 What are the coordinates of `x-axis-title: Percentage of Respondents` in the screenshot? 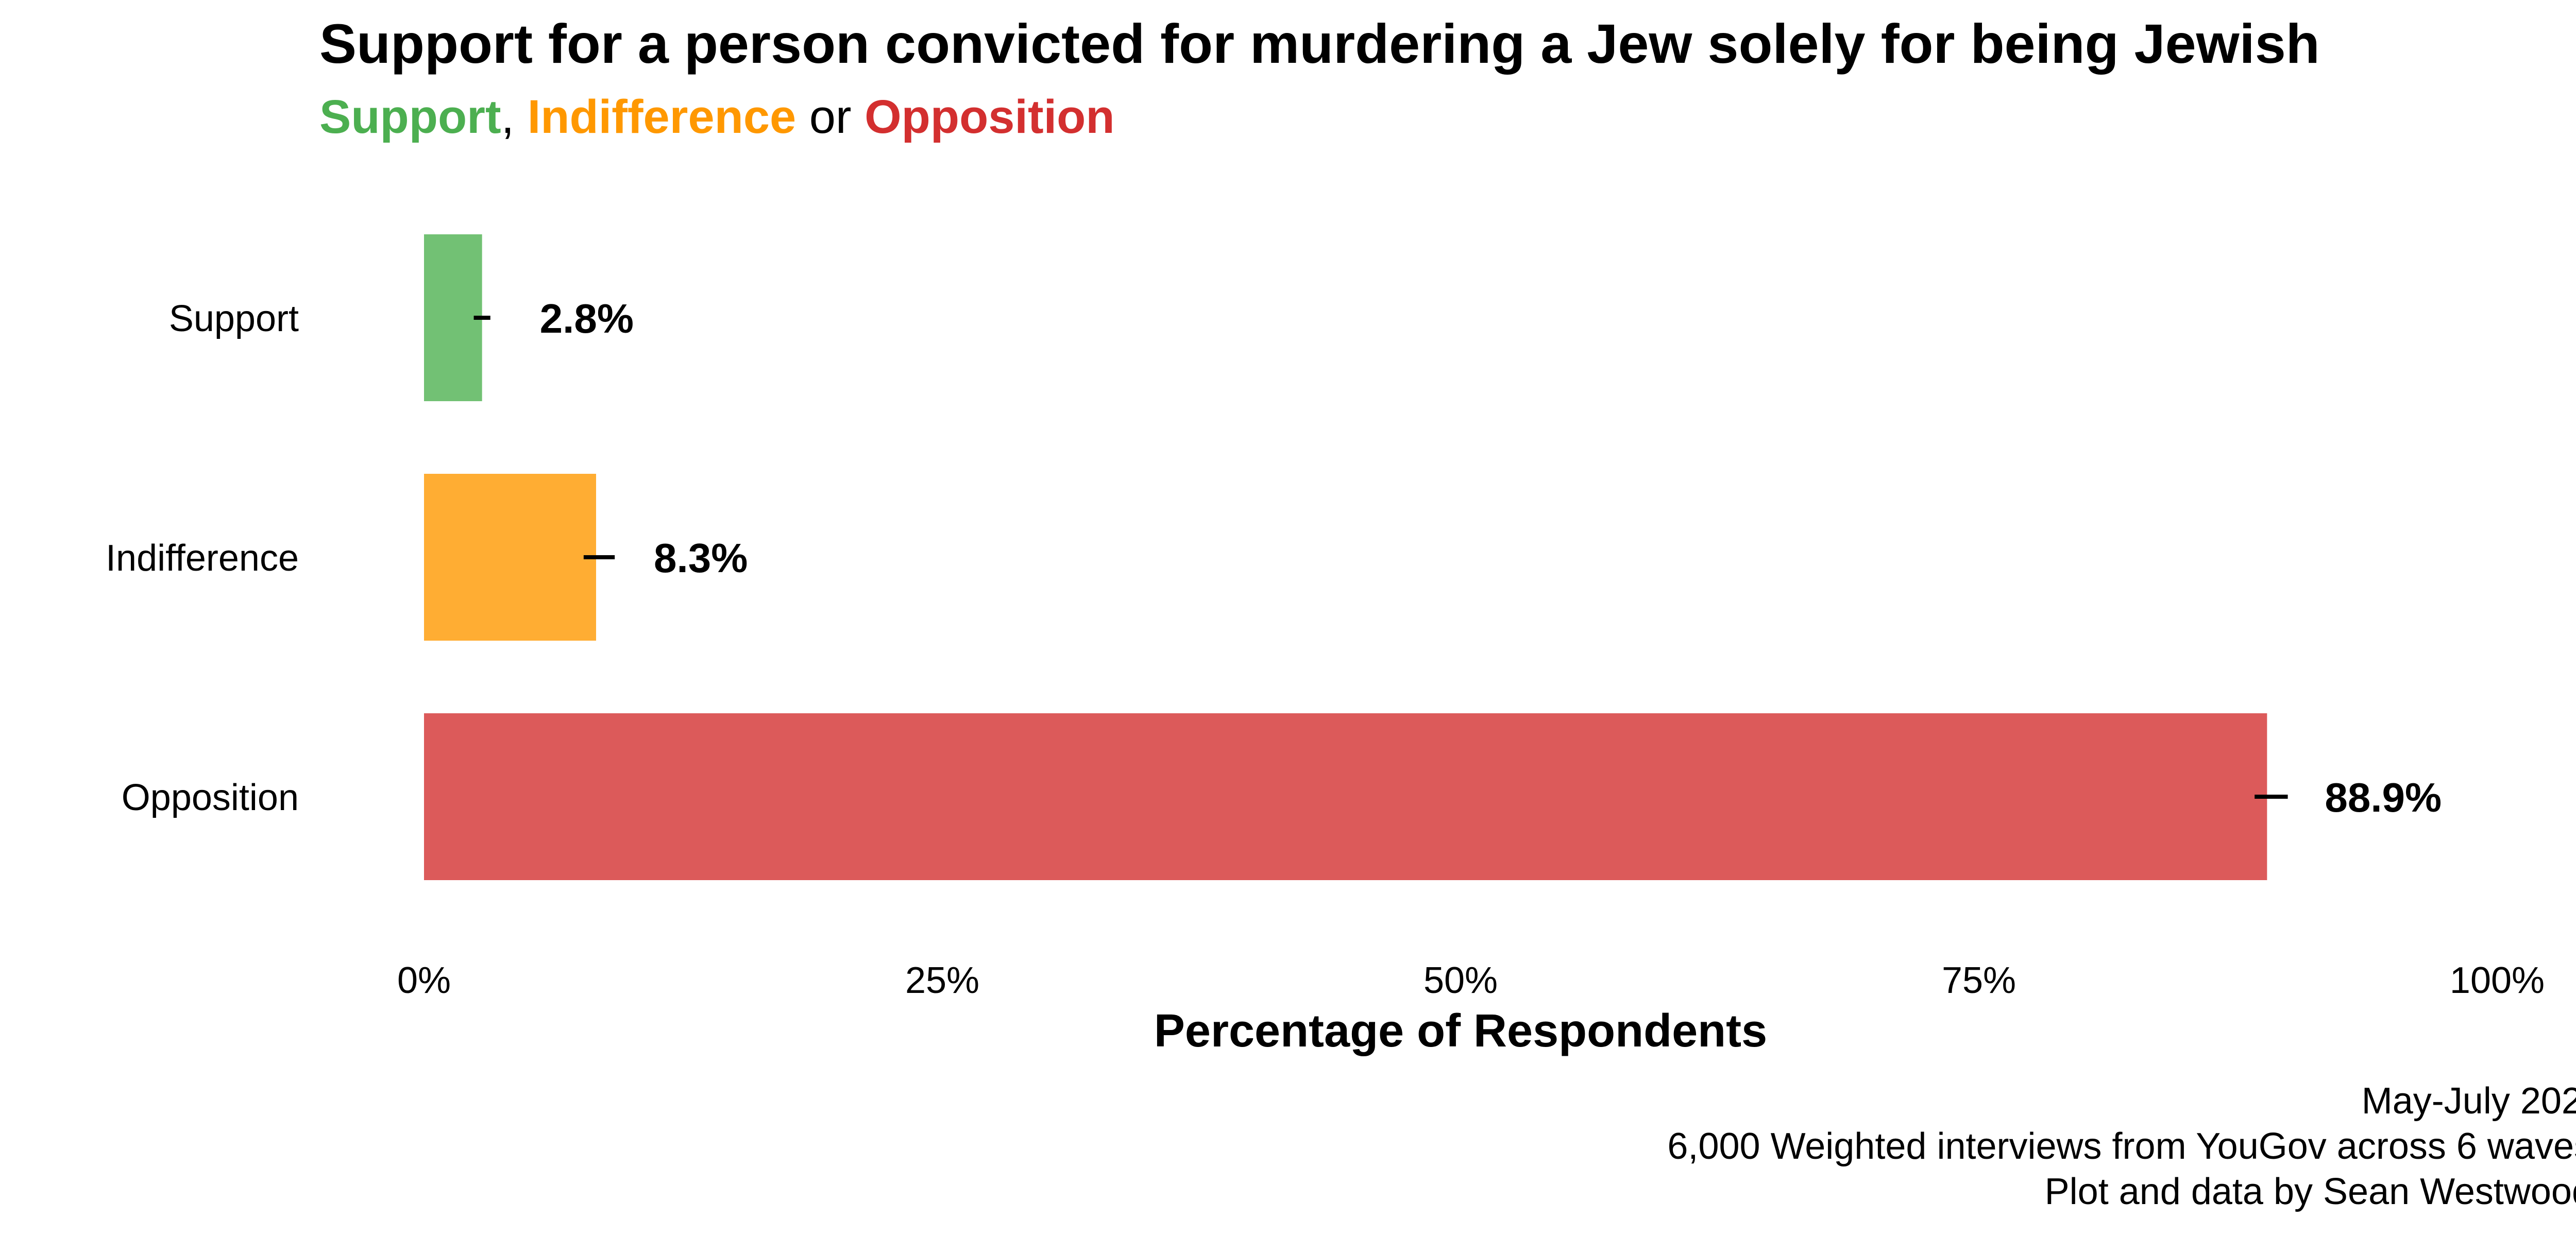 It's located at (1460, 1031).